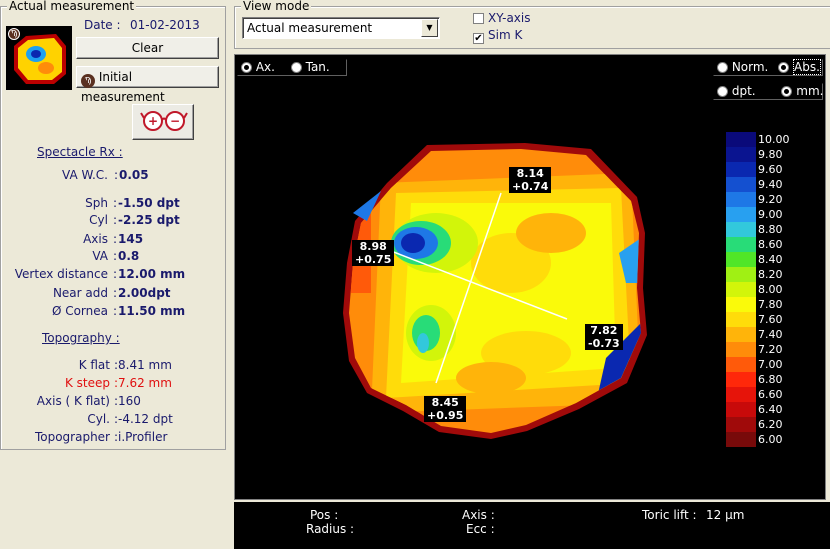  What do you see at coordinates (145, 419) in the screenshot?
I see `topo-row-value: -4.12 dpt` at bounding box center [145, 419].